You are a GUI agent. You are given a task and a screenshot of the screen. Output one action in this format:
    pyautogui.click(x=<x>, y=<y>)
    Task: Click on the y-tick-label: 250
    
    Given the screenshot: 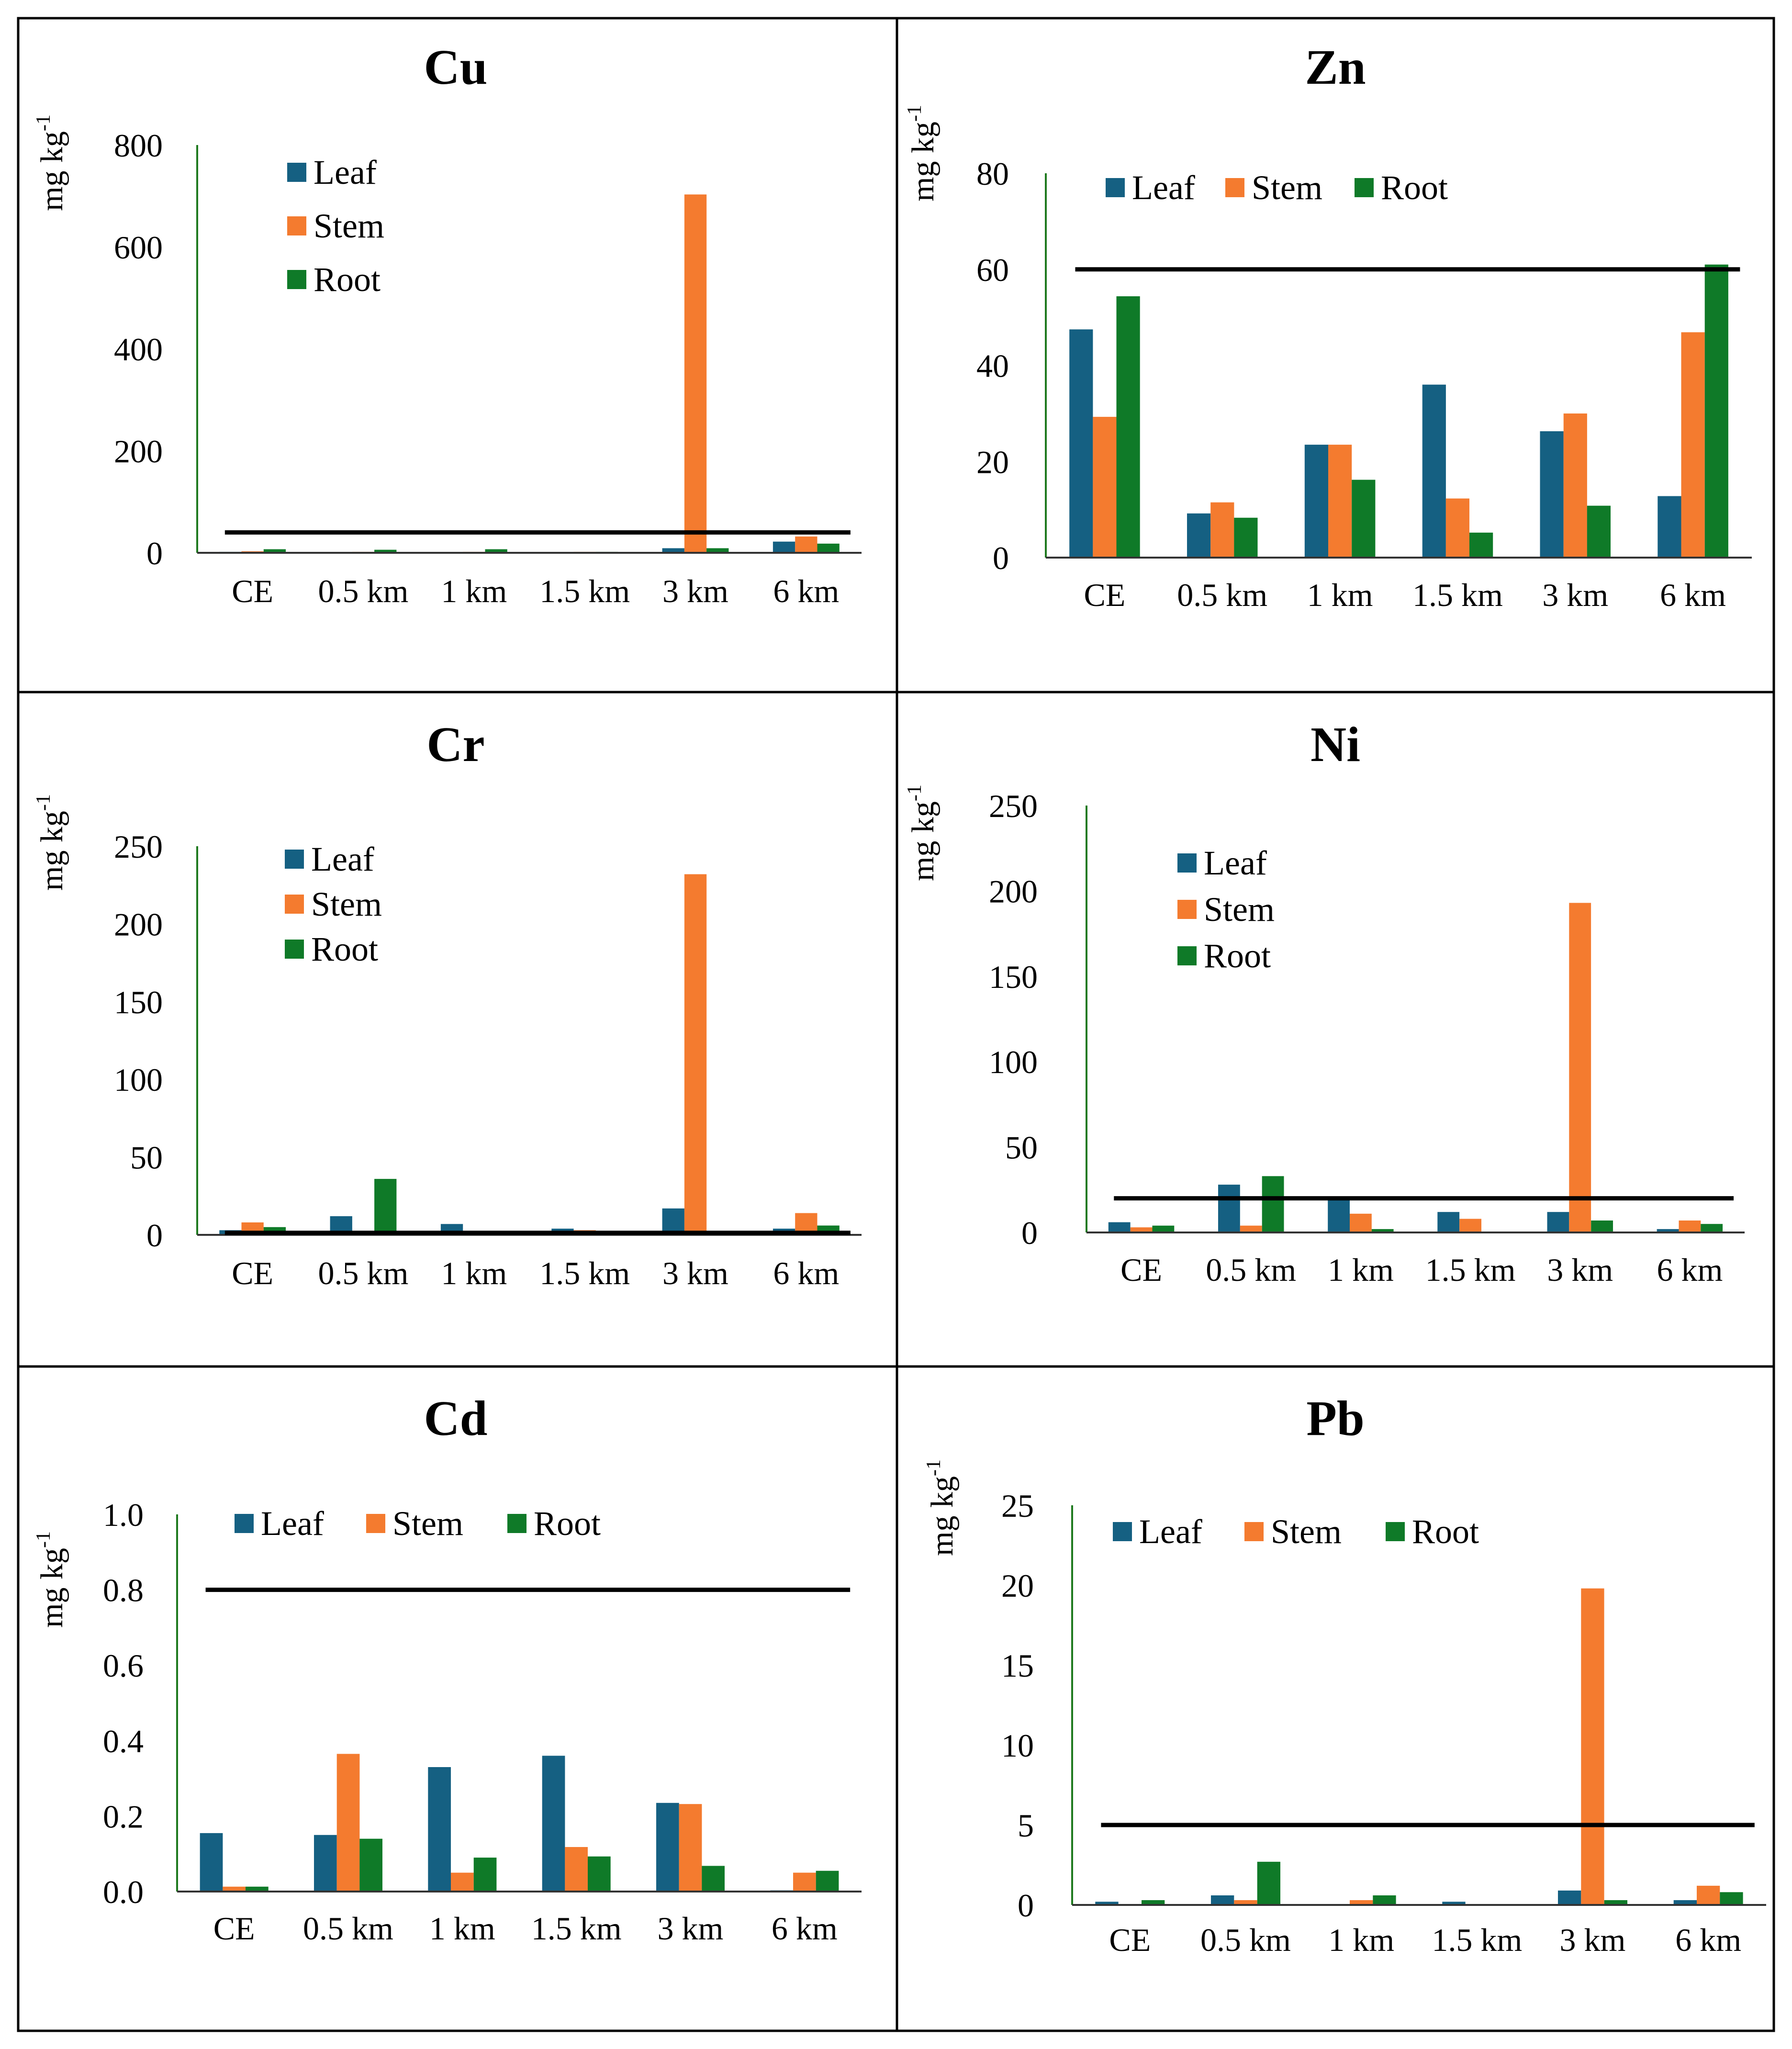 What is the action you would take?
    pyautogui.click(x=1014, y=806)
    